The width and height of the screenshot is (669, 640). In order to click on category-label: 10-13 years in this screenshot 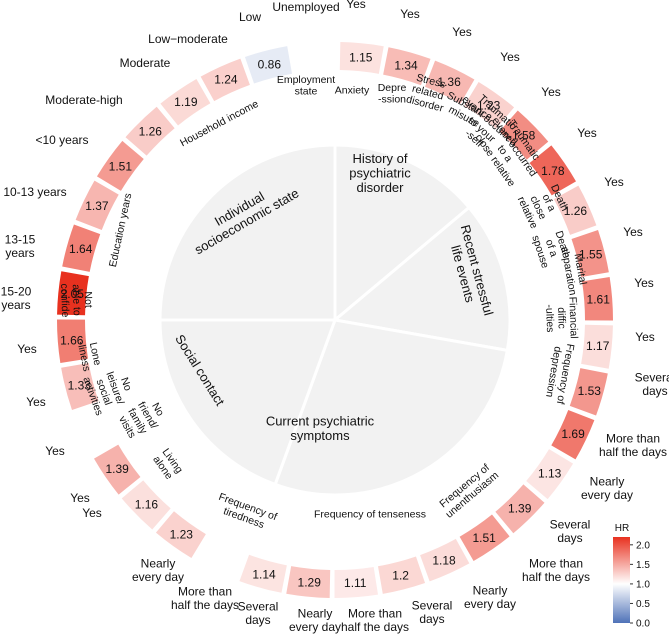, I will do `click(34, 192)`.